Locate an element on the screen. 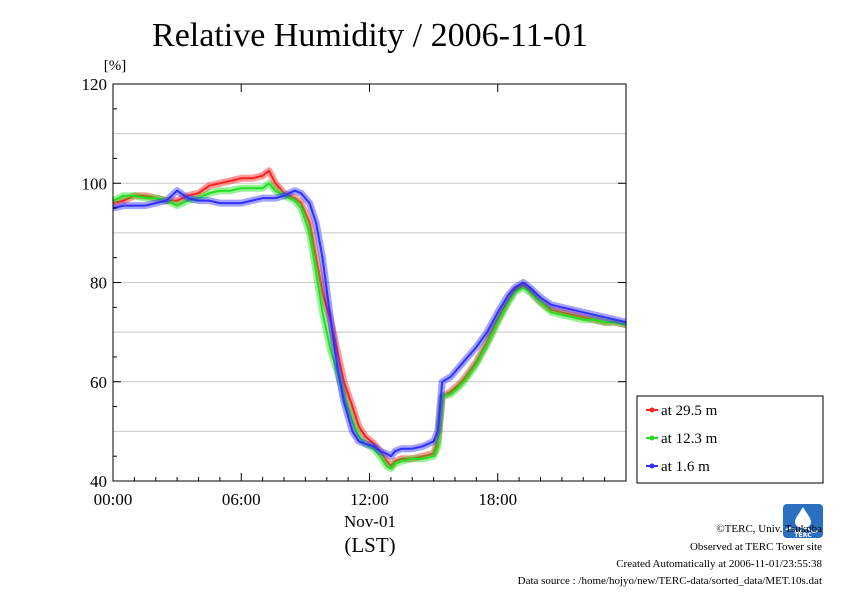 This screenshot has height=595, width=842. x-tick-label: 12:00 is located at coordinates (369, 499).